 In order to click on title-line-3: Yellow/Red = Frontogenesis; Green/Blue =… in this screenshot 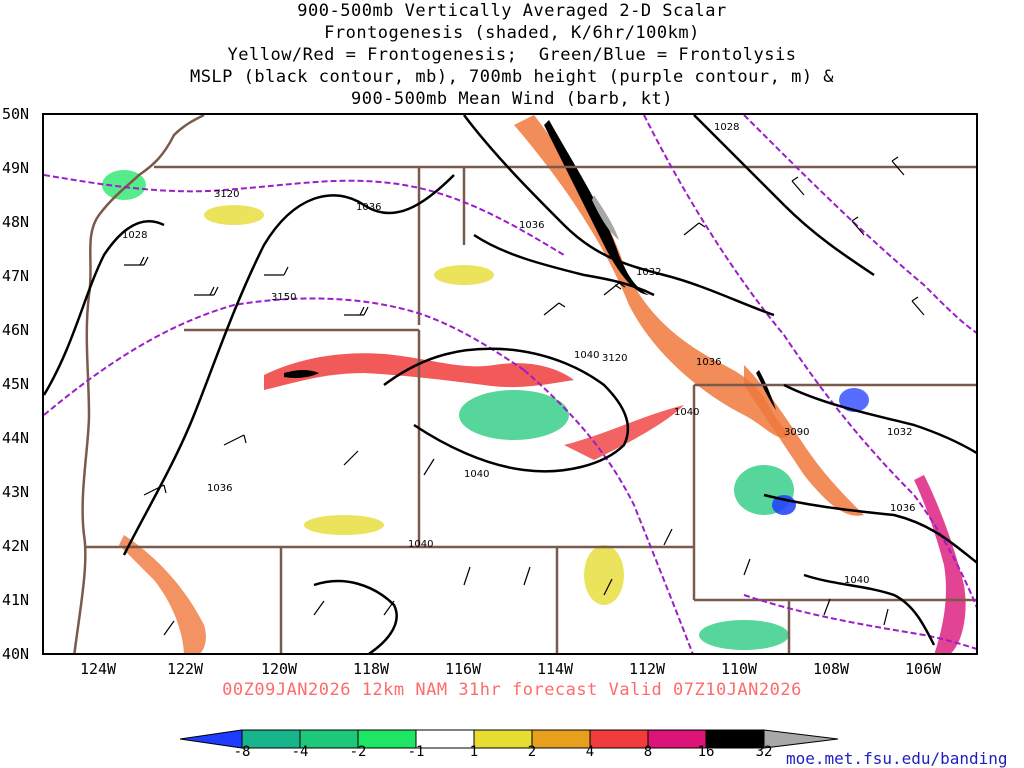, I will do `click(512, 55)`.